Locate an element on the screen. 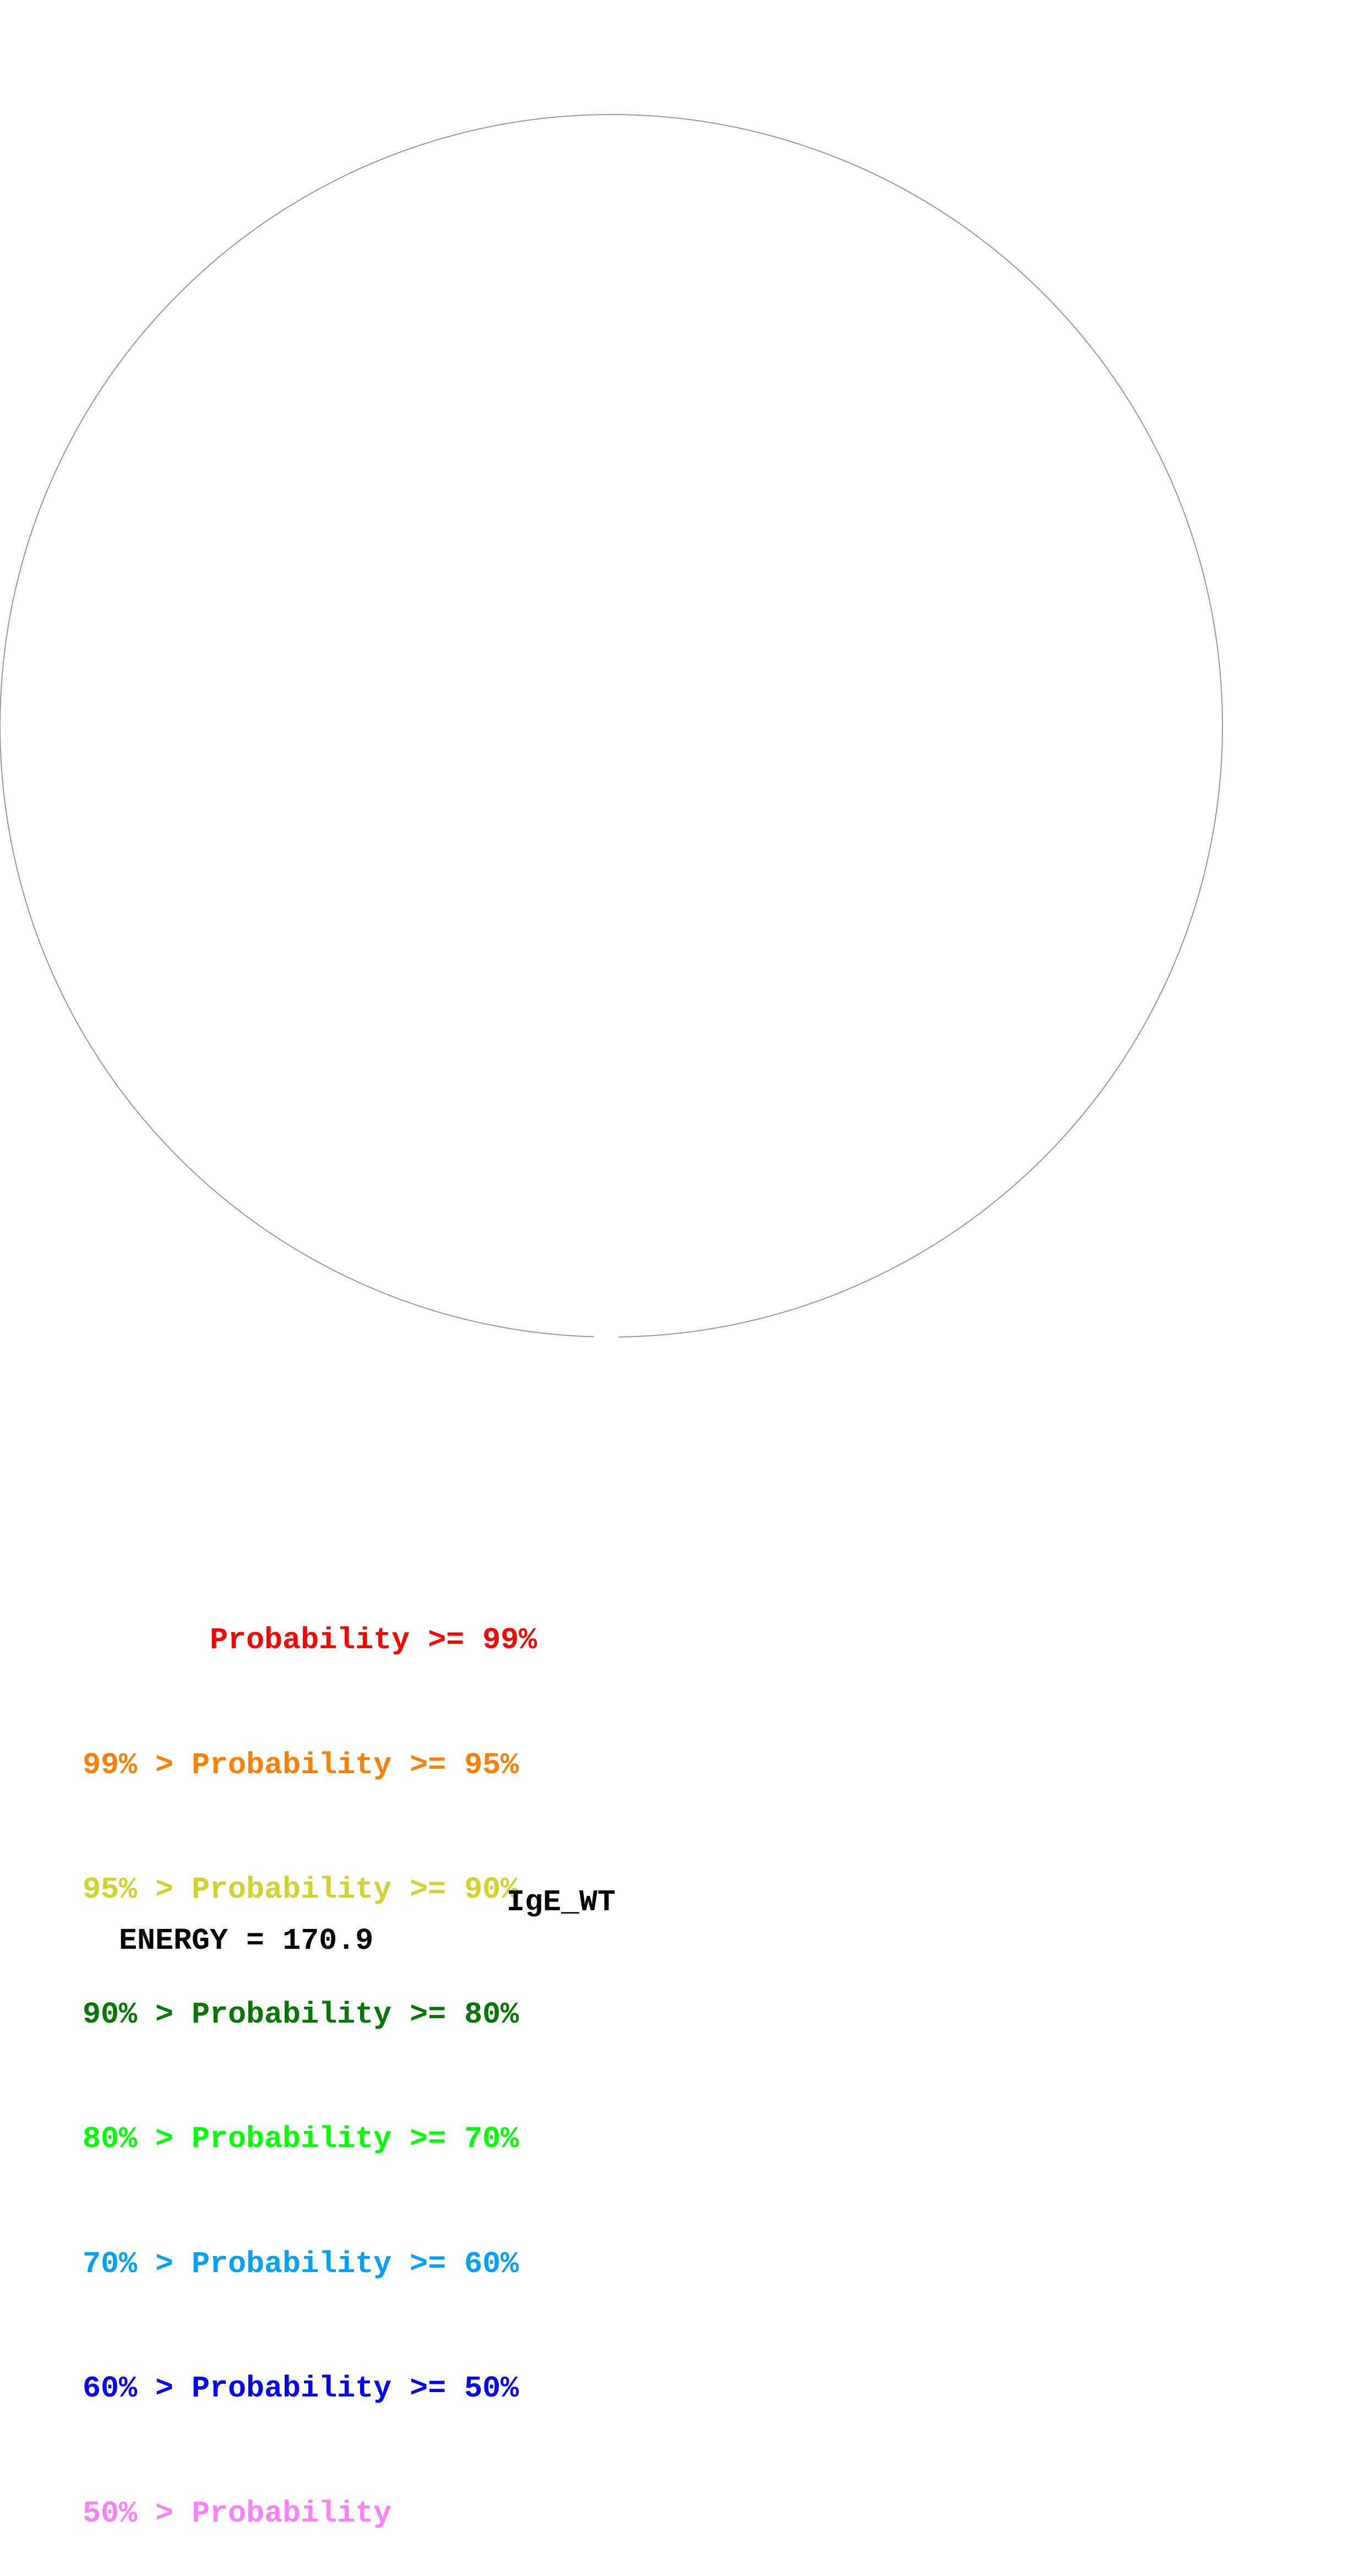 Image resolution: width=1365 pixels, height=2576 pixels. legend-row: Probability >= 99% is located at coordinates (310, 1640).